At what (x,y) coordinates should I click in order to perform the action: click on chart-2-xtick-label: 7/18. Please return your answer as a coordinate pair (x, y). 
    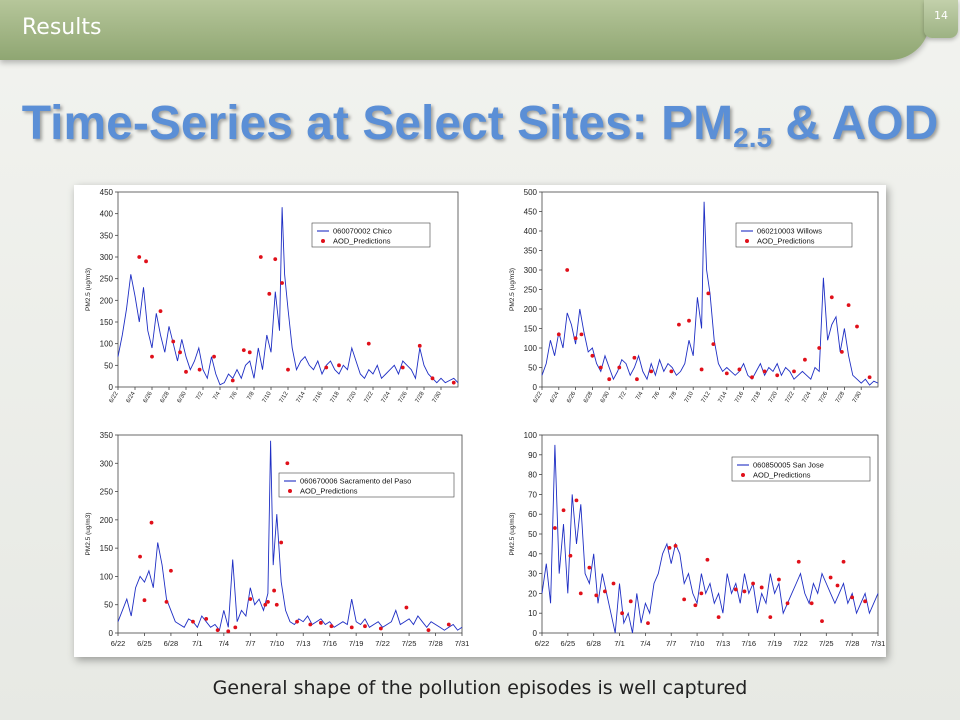
    Looking at the image, I should click on (756, 397).